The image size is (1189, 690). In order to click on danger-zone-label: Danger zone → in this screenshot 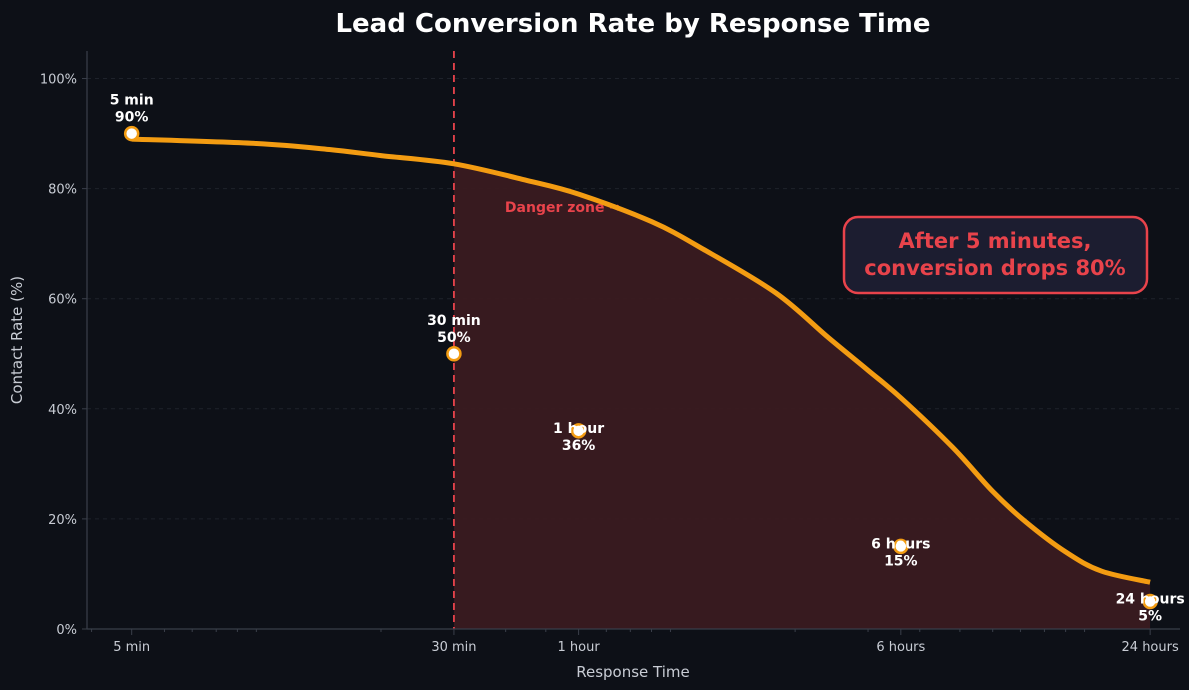, I will do `click(563, 208)`.